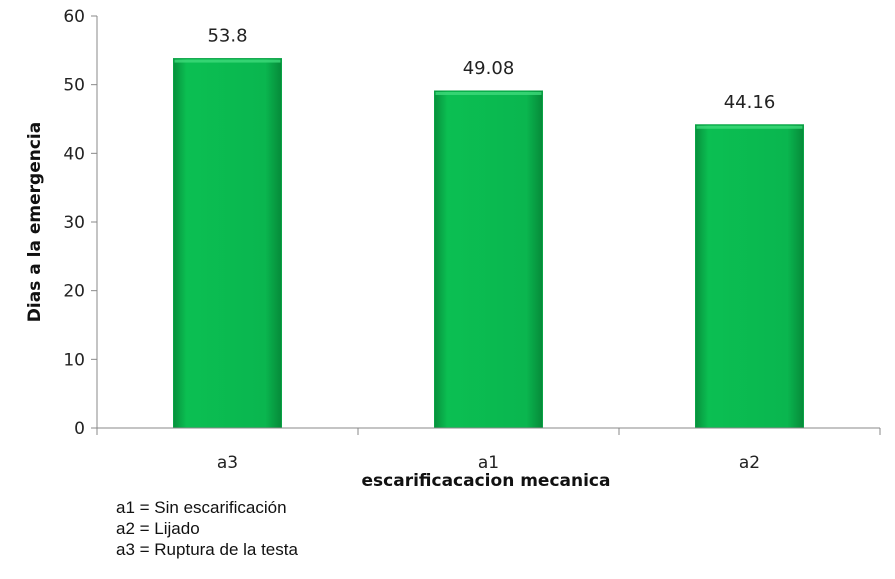  What do you see at coordinates (158, 528) in the screenshot?
I see `legend-note-a2: a2 = Lijado` at bounding box center [158, 528].